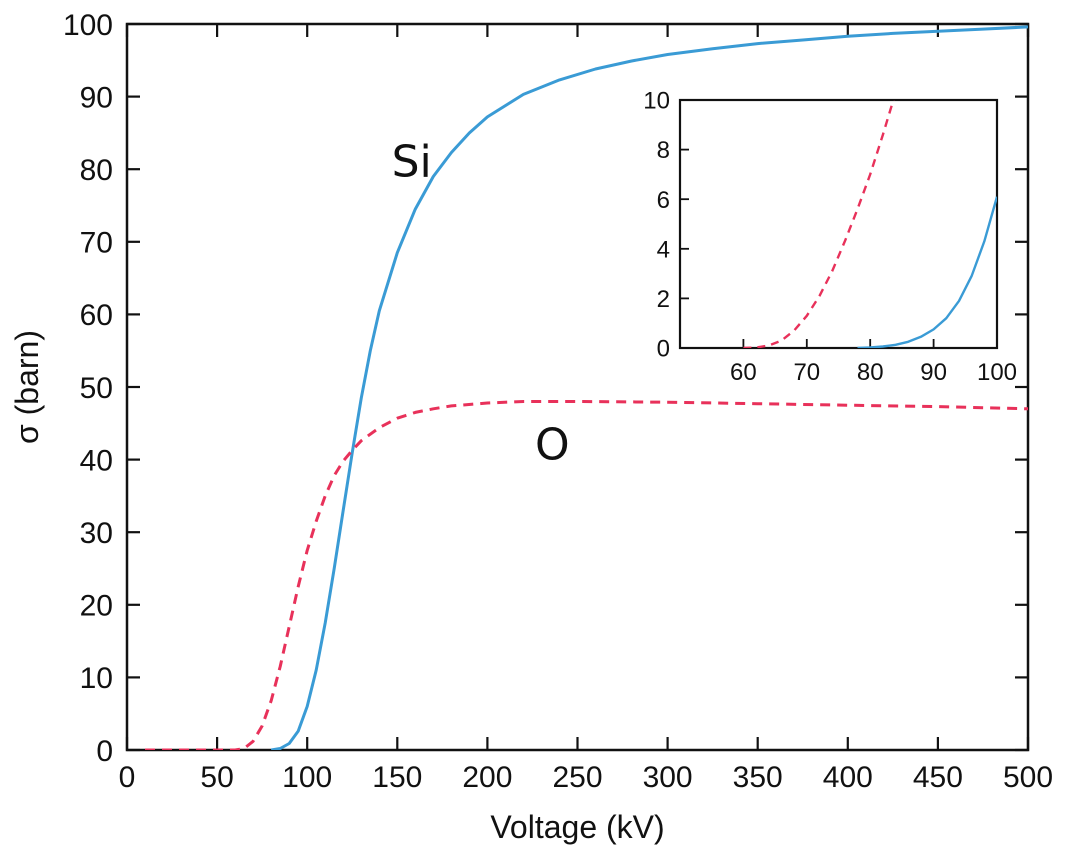  What do you see at coordinates (216, 777) in the screenshot?
I see `main-x-tick-label: 50` at bounding box center [216, 777].